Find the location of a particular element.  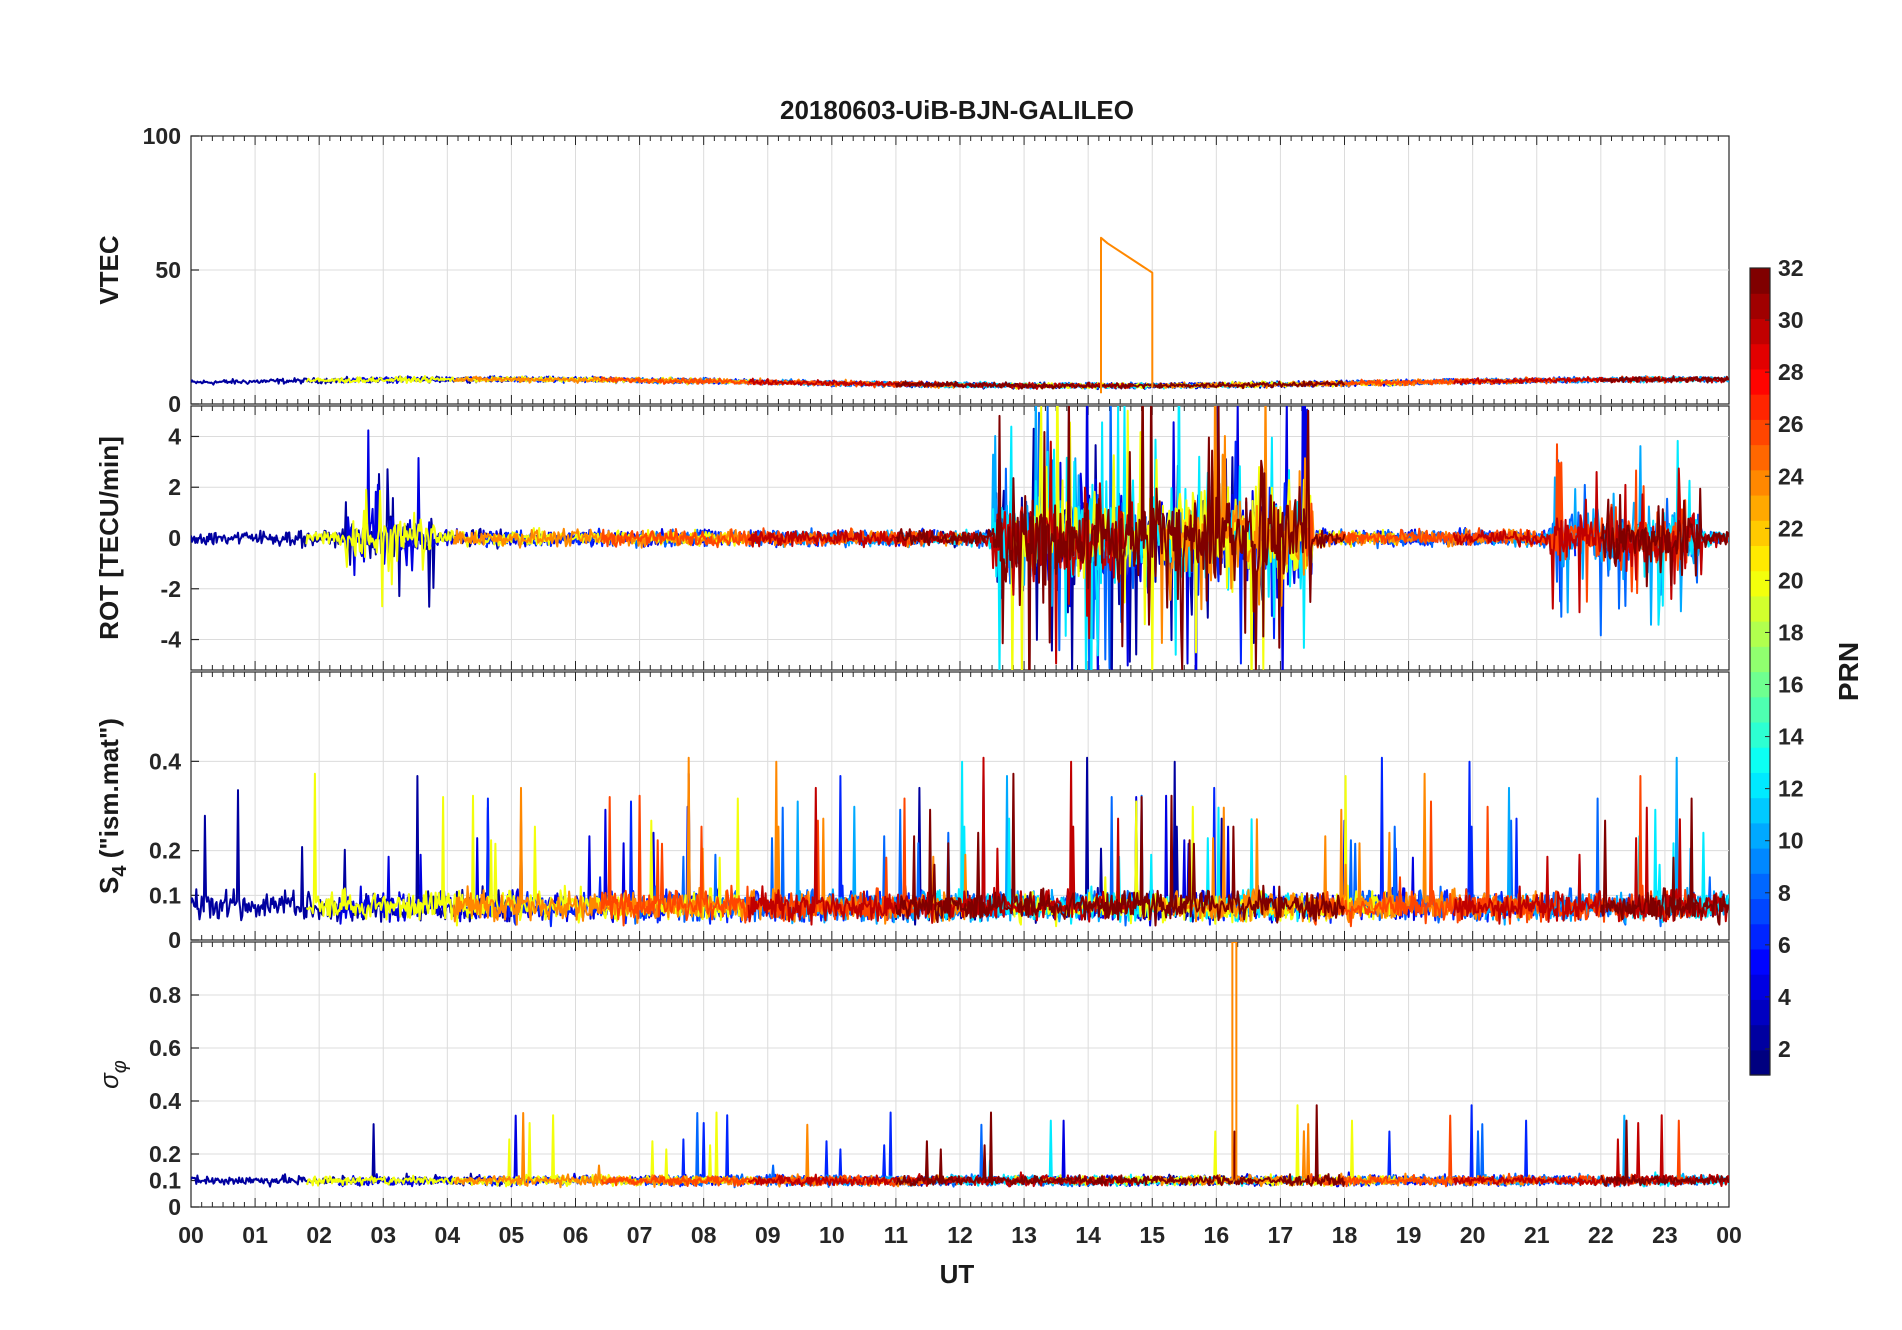

x-tick-label: 16 is located at coordinates (1217, 1235).